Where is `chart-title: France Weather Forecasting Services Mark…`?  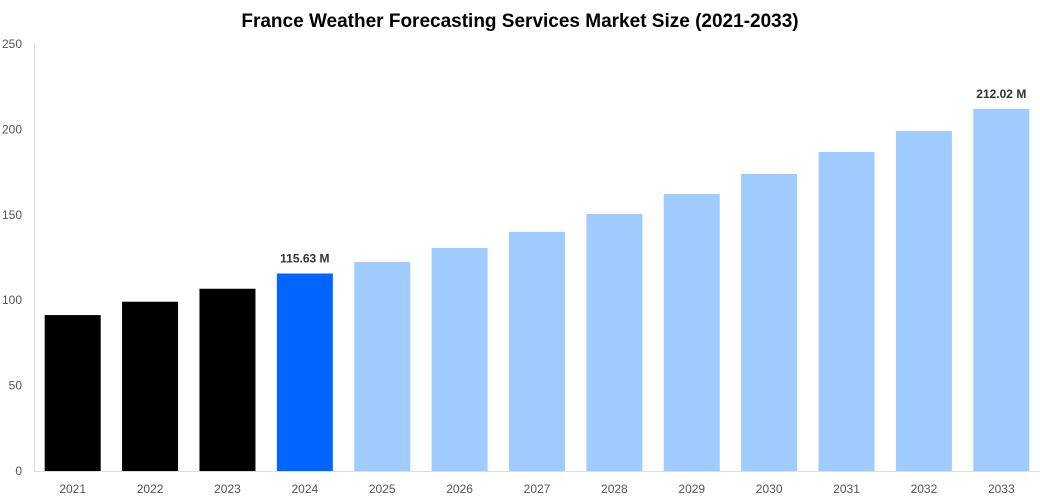 chart-title: France Weather Forecasting Services Mark… is located at coordinates (519, 21).